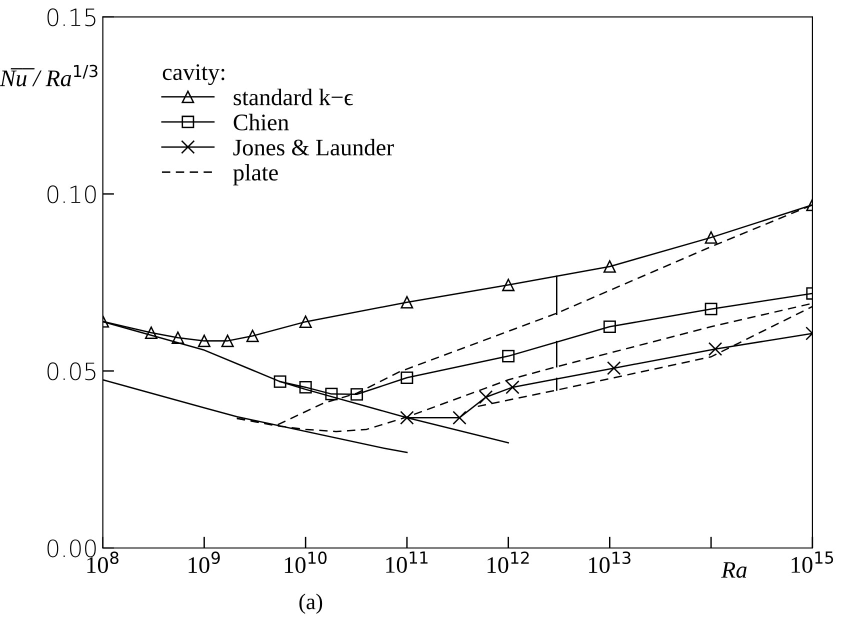 This screenshot has height=627, width=857. What do you see at coordinates (193, 75) in the screenshot?
I see `legend-title: cavity:` at bounding box center [193, 75].